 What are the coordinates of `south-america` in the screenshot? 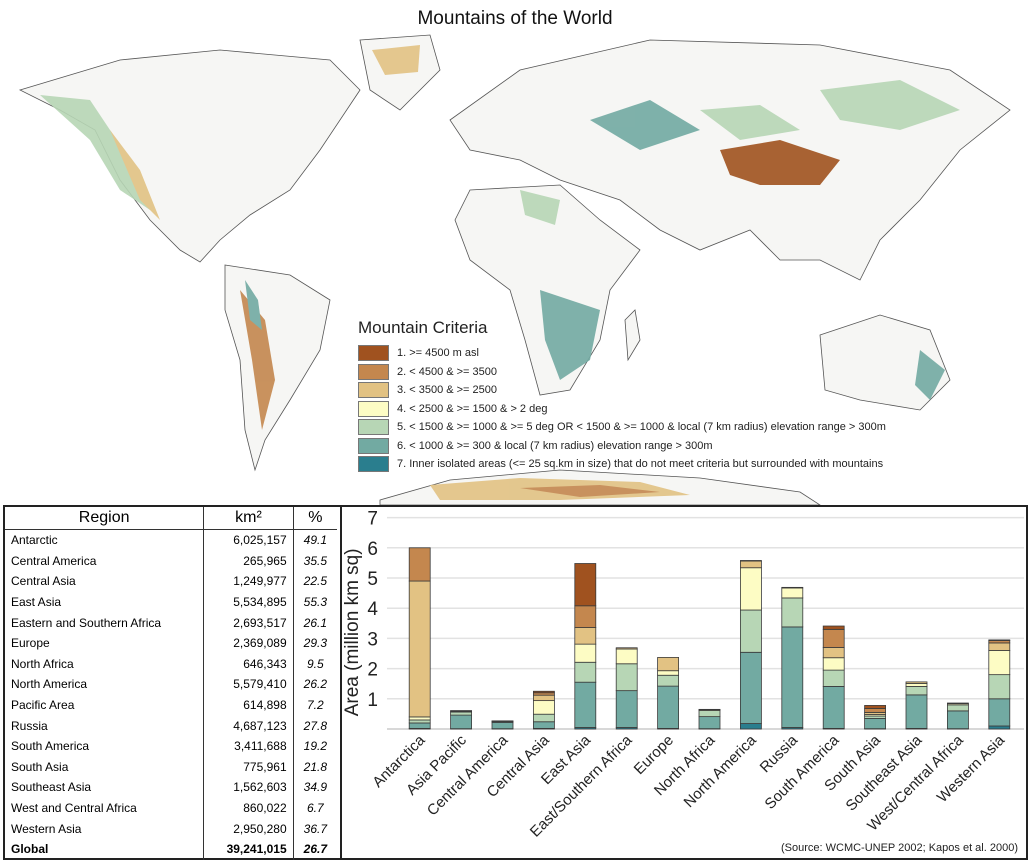 It's located at (277, 368).